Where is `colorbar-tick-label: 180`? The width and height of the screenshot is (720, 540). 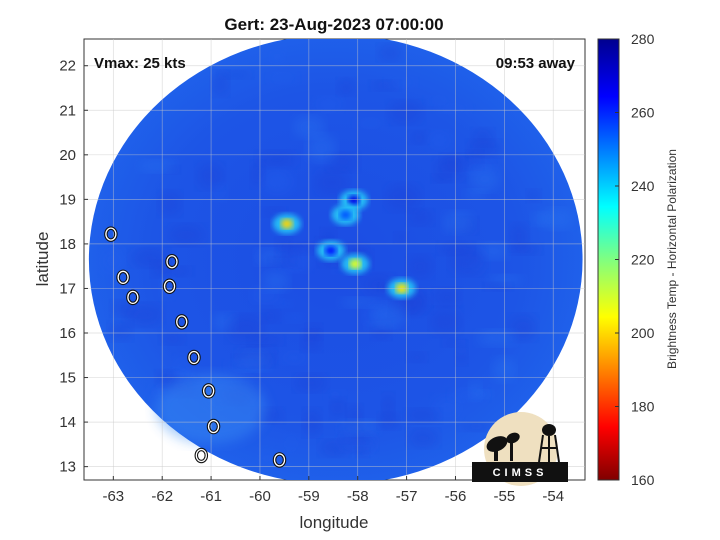
colorbar-tick-label: 180 is located at coordinates (643, 407).